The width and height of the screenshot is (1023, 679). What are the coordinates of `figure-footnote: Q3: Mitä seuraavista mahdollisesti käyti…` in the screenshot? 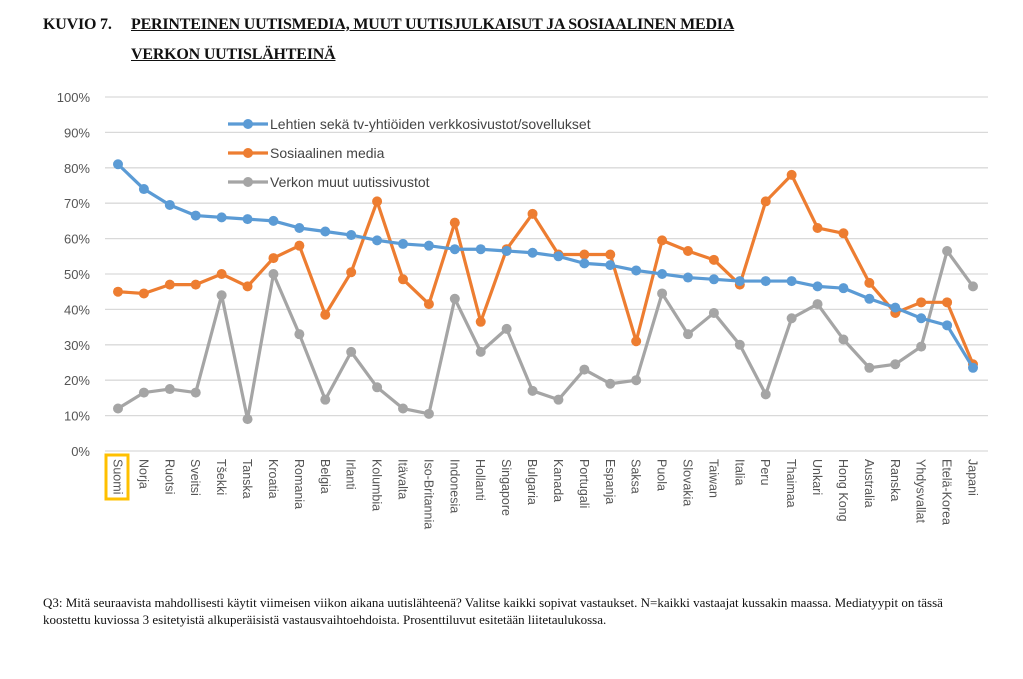 It's located at (493, 611).